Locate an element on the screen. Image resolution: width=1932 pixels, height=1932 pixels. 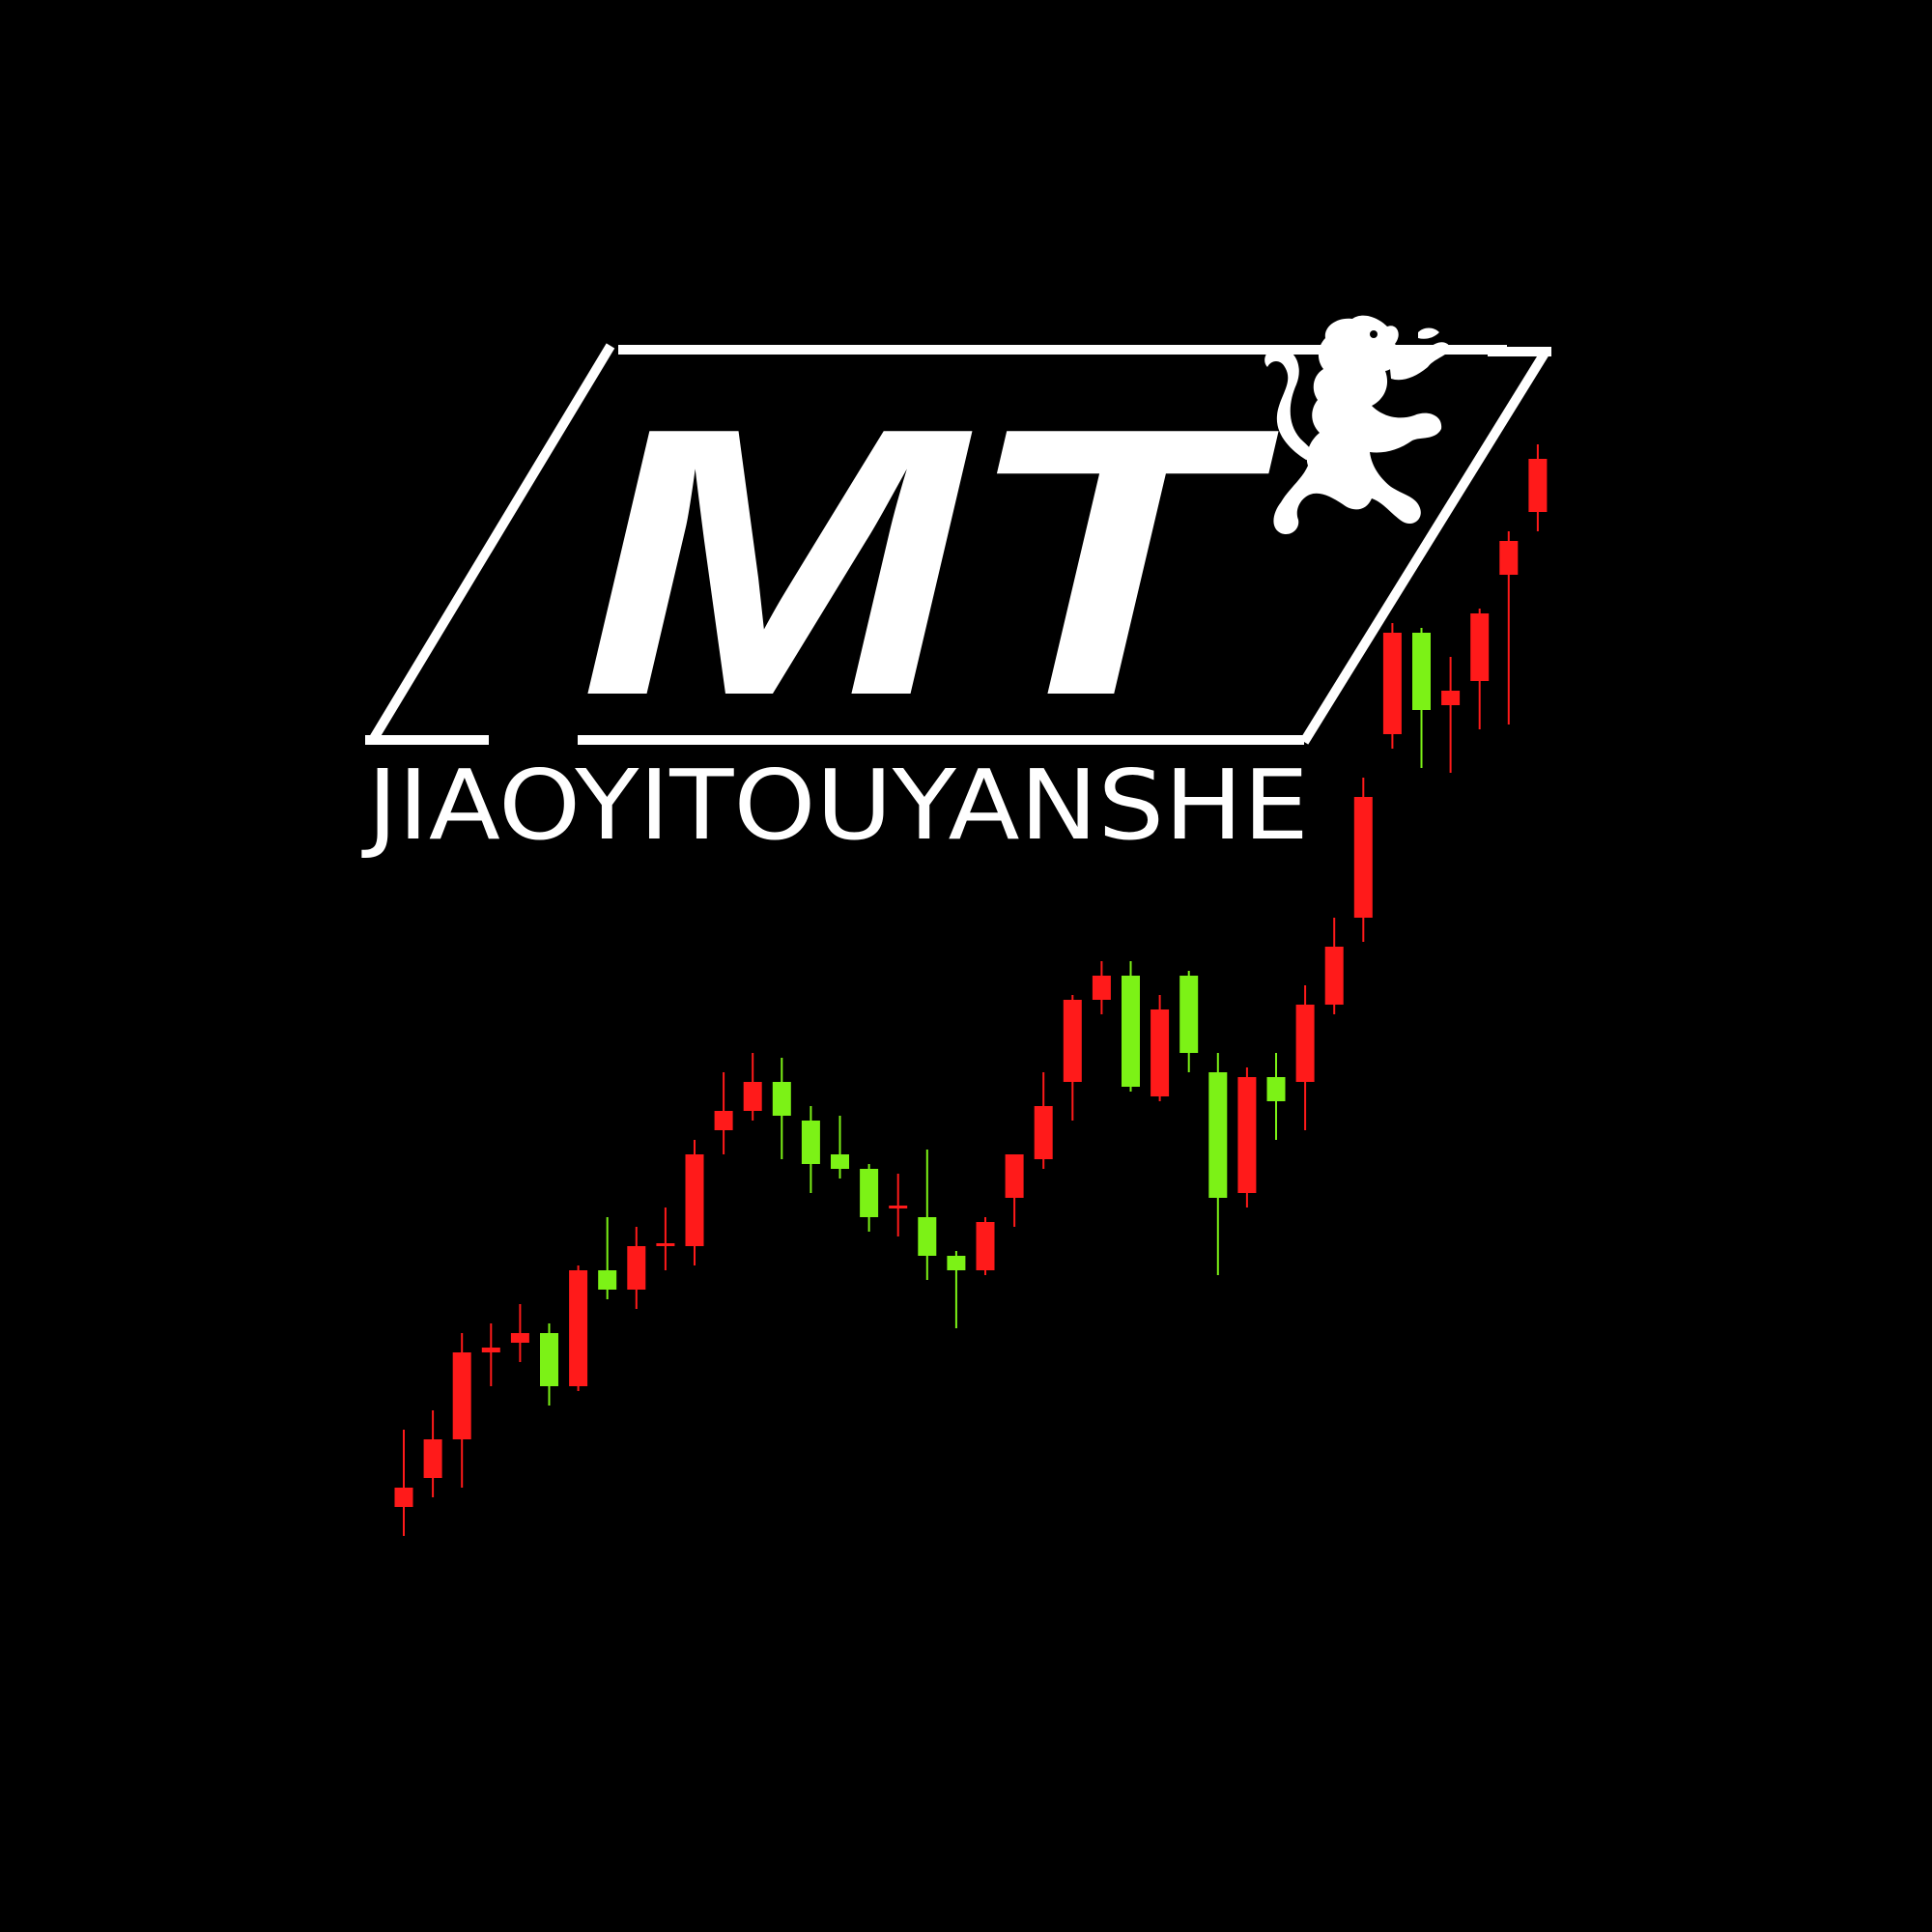
brand-name: JIAOYITOUYANSHE is located at coordinates (835, 805).